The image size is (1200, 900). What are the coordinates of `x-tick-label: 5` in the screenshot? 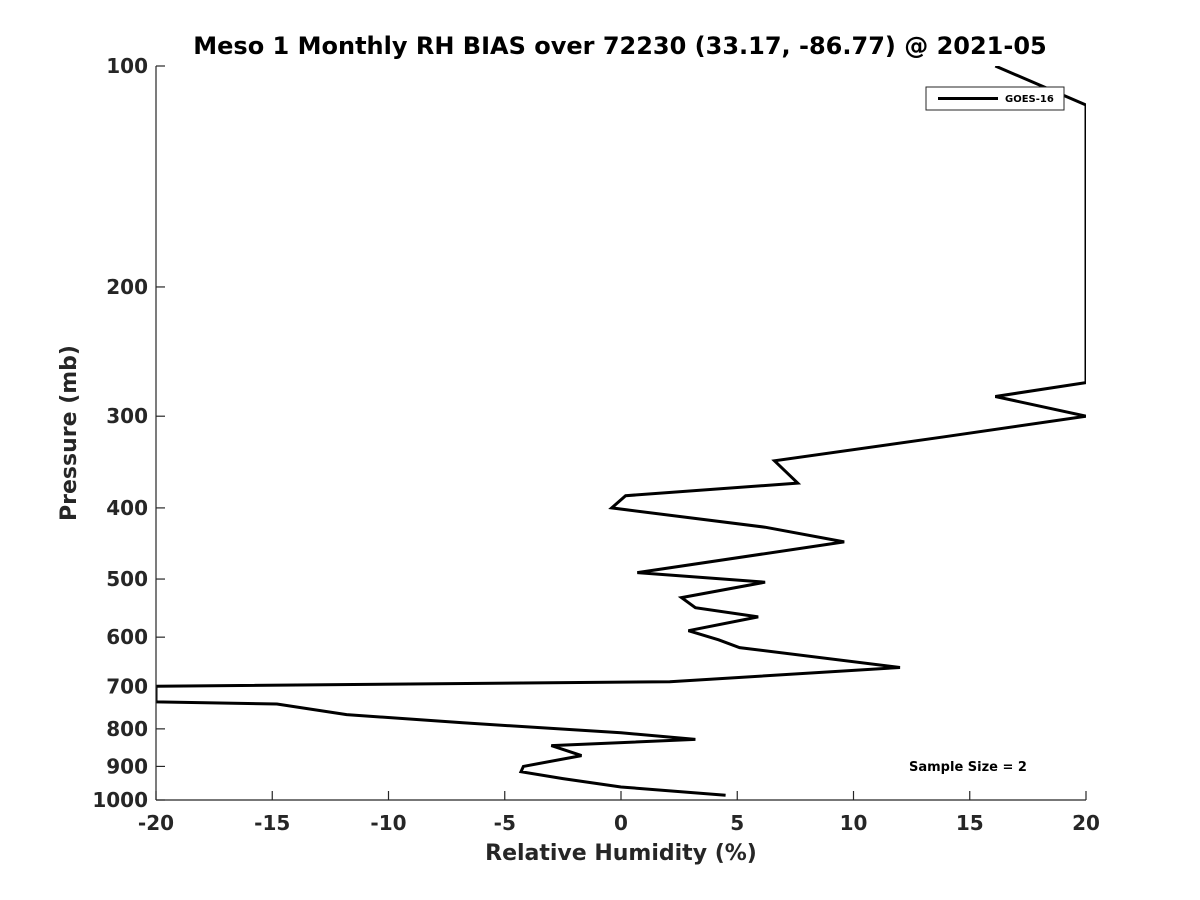 It's located at (737, 823).